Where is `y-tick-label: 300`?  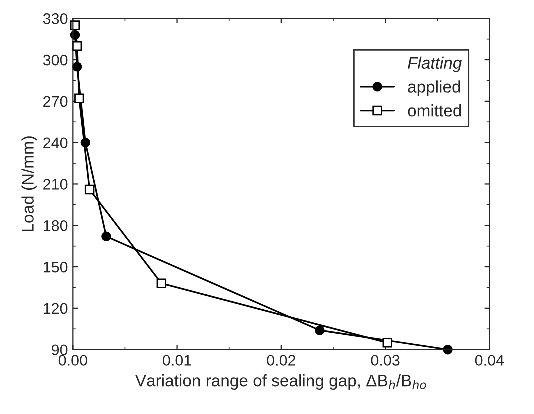 y-tick-label: 300 is located at coordinates (55, 60).